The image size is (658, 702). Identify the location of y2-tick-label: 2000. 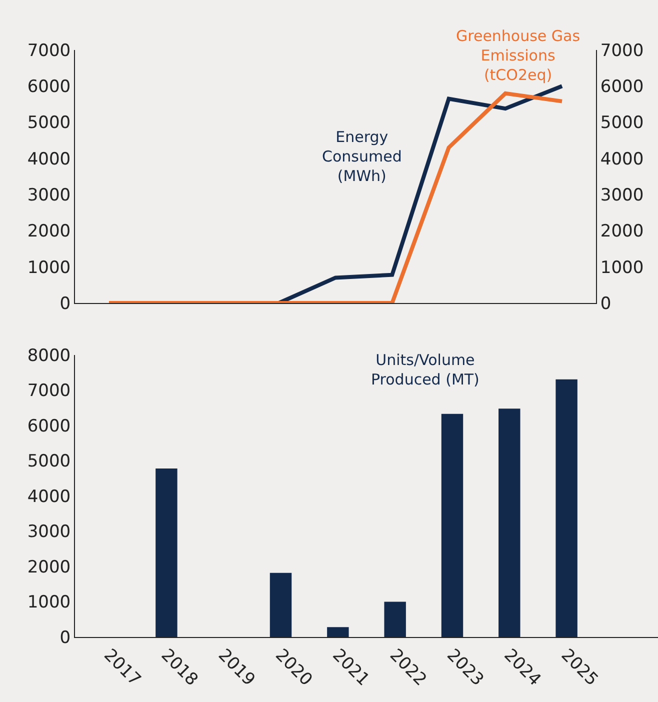
(622, 232).